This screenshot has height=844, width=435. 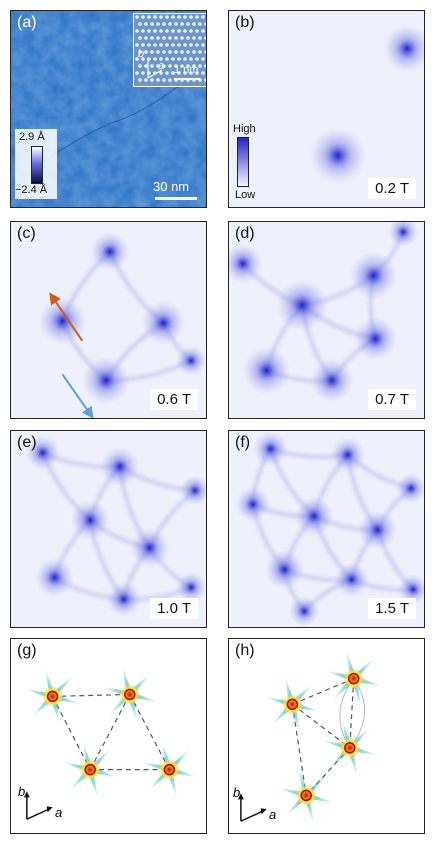 What do you see at coordinates (174, 399) in the screenshot?
I see `field-label: 0.6 T` at bounding box center [174, 399].